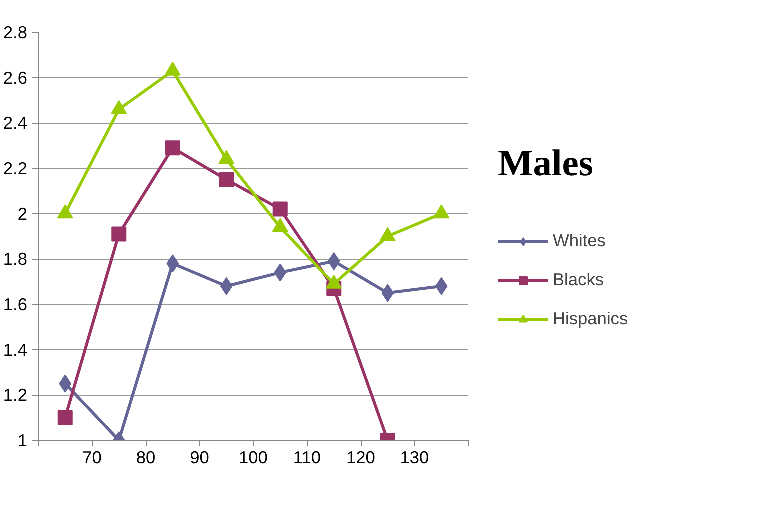 This screenshot has height=529, width=765. What do you see at coordinates (580, 241) in the screenshot?
I see `legend-label: Whites` at bounding box center [580, 241].